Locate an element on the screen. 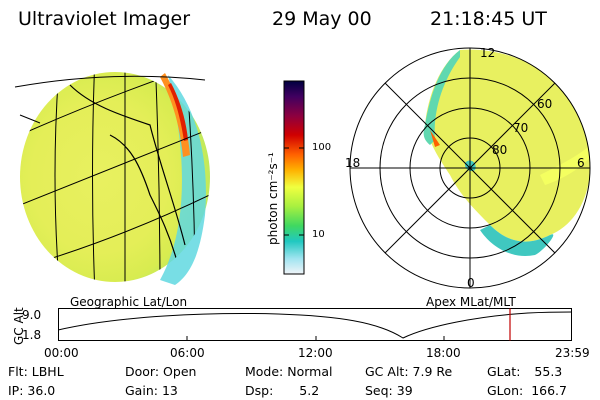 This screenshot has width=600, height=400. status-glat: GLat: 55.3 is located at coordinates (525, 371).